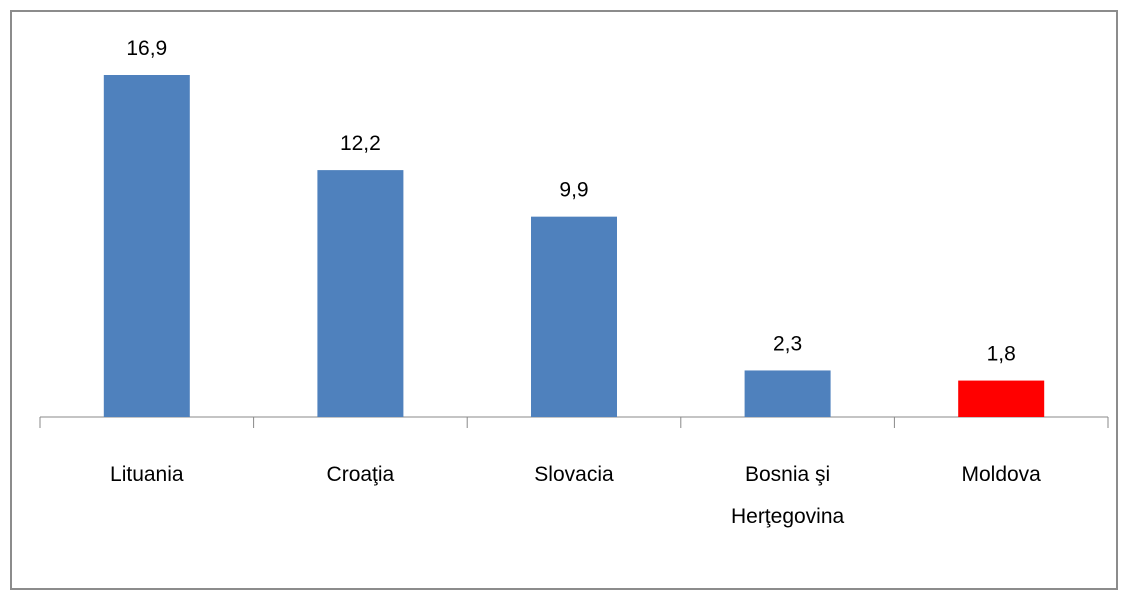  What do you see at coordinates (1001, 474) in the screenshot?
I see `x-tick-label: Moldova` at bounding box center [1001, 474].